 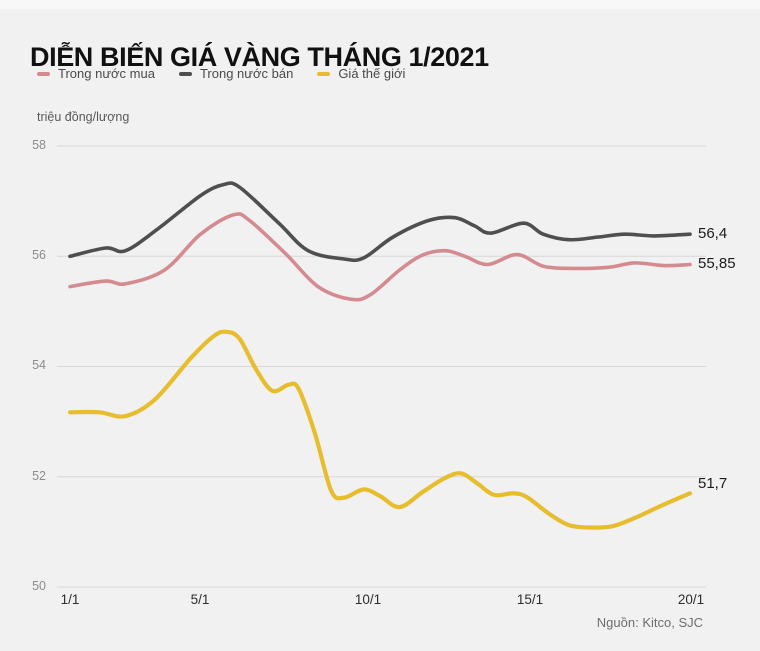 I want to click on x-tick-5-1: 5/1, so click(x=200, y=599).